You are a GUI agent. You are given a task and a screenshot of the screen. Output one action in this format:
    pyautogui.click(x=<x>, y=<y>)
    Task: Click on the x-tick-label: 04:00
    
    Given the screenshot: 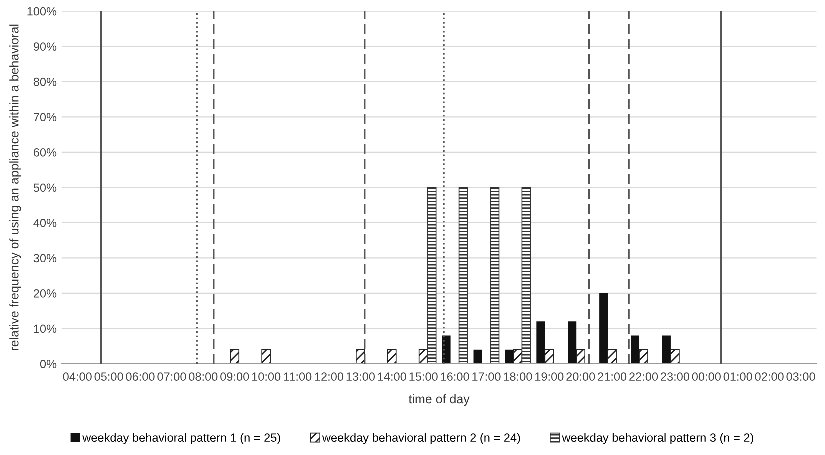 What is the action you would take?
    pyautogui.click(x=77, y=377)
    